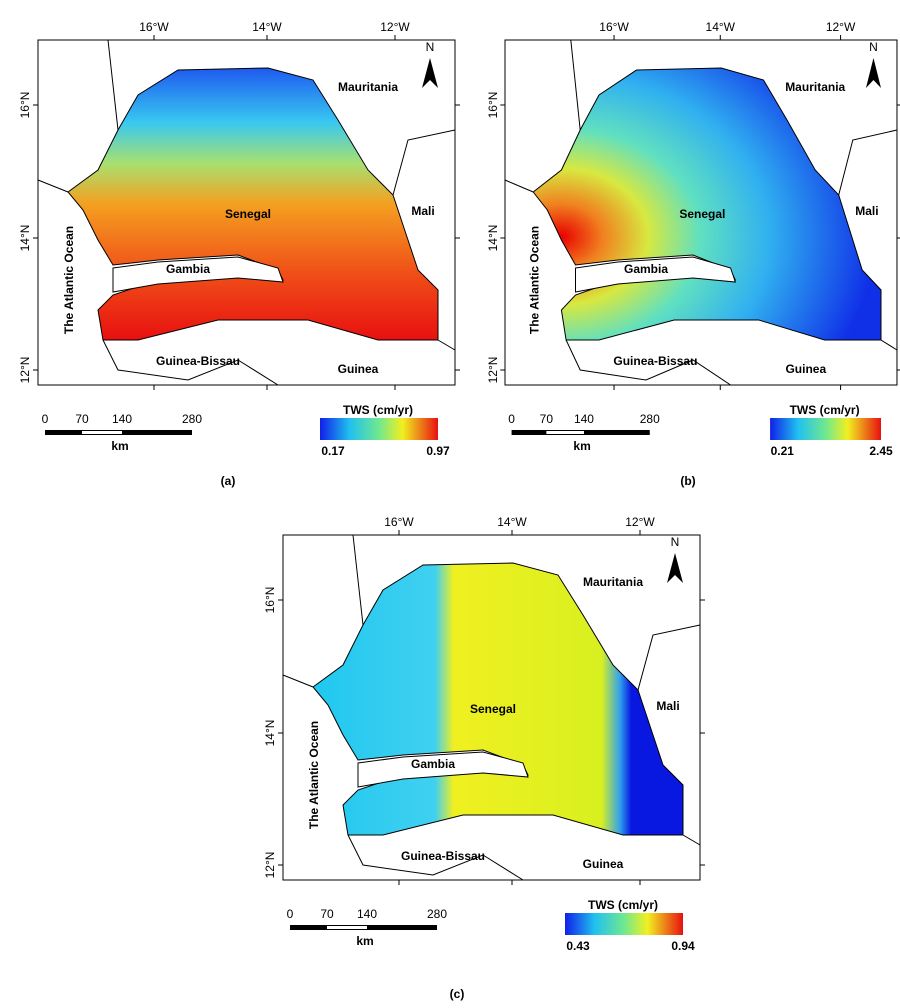 The height and width of the screenshot is (1008, 900). What do you see at coordinates (438, 451) in the screenshot?
I see `legend-max: 0.97` at bounding box center [438, 451].